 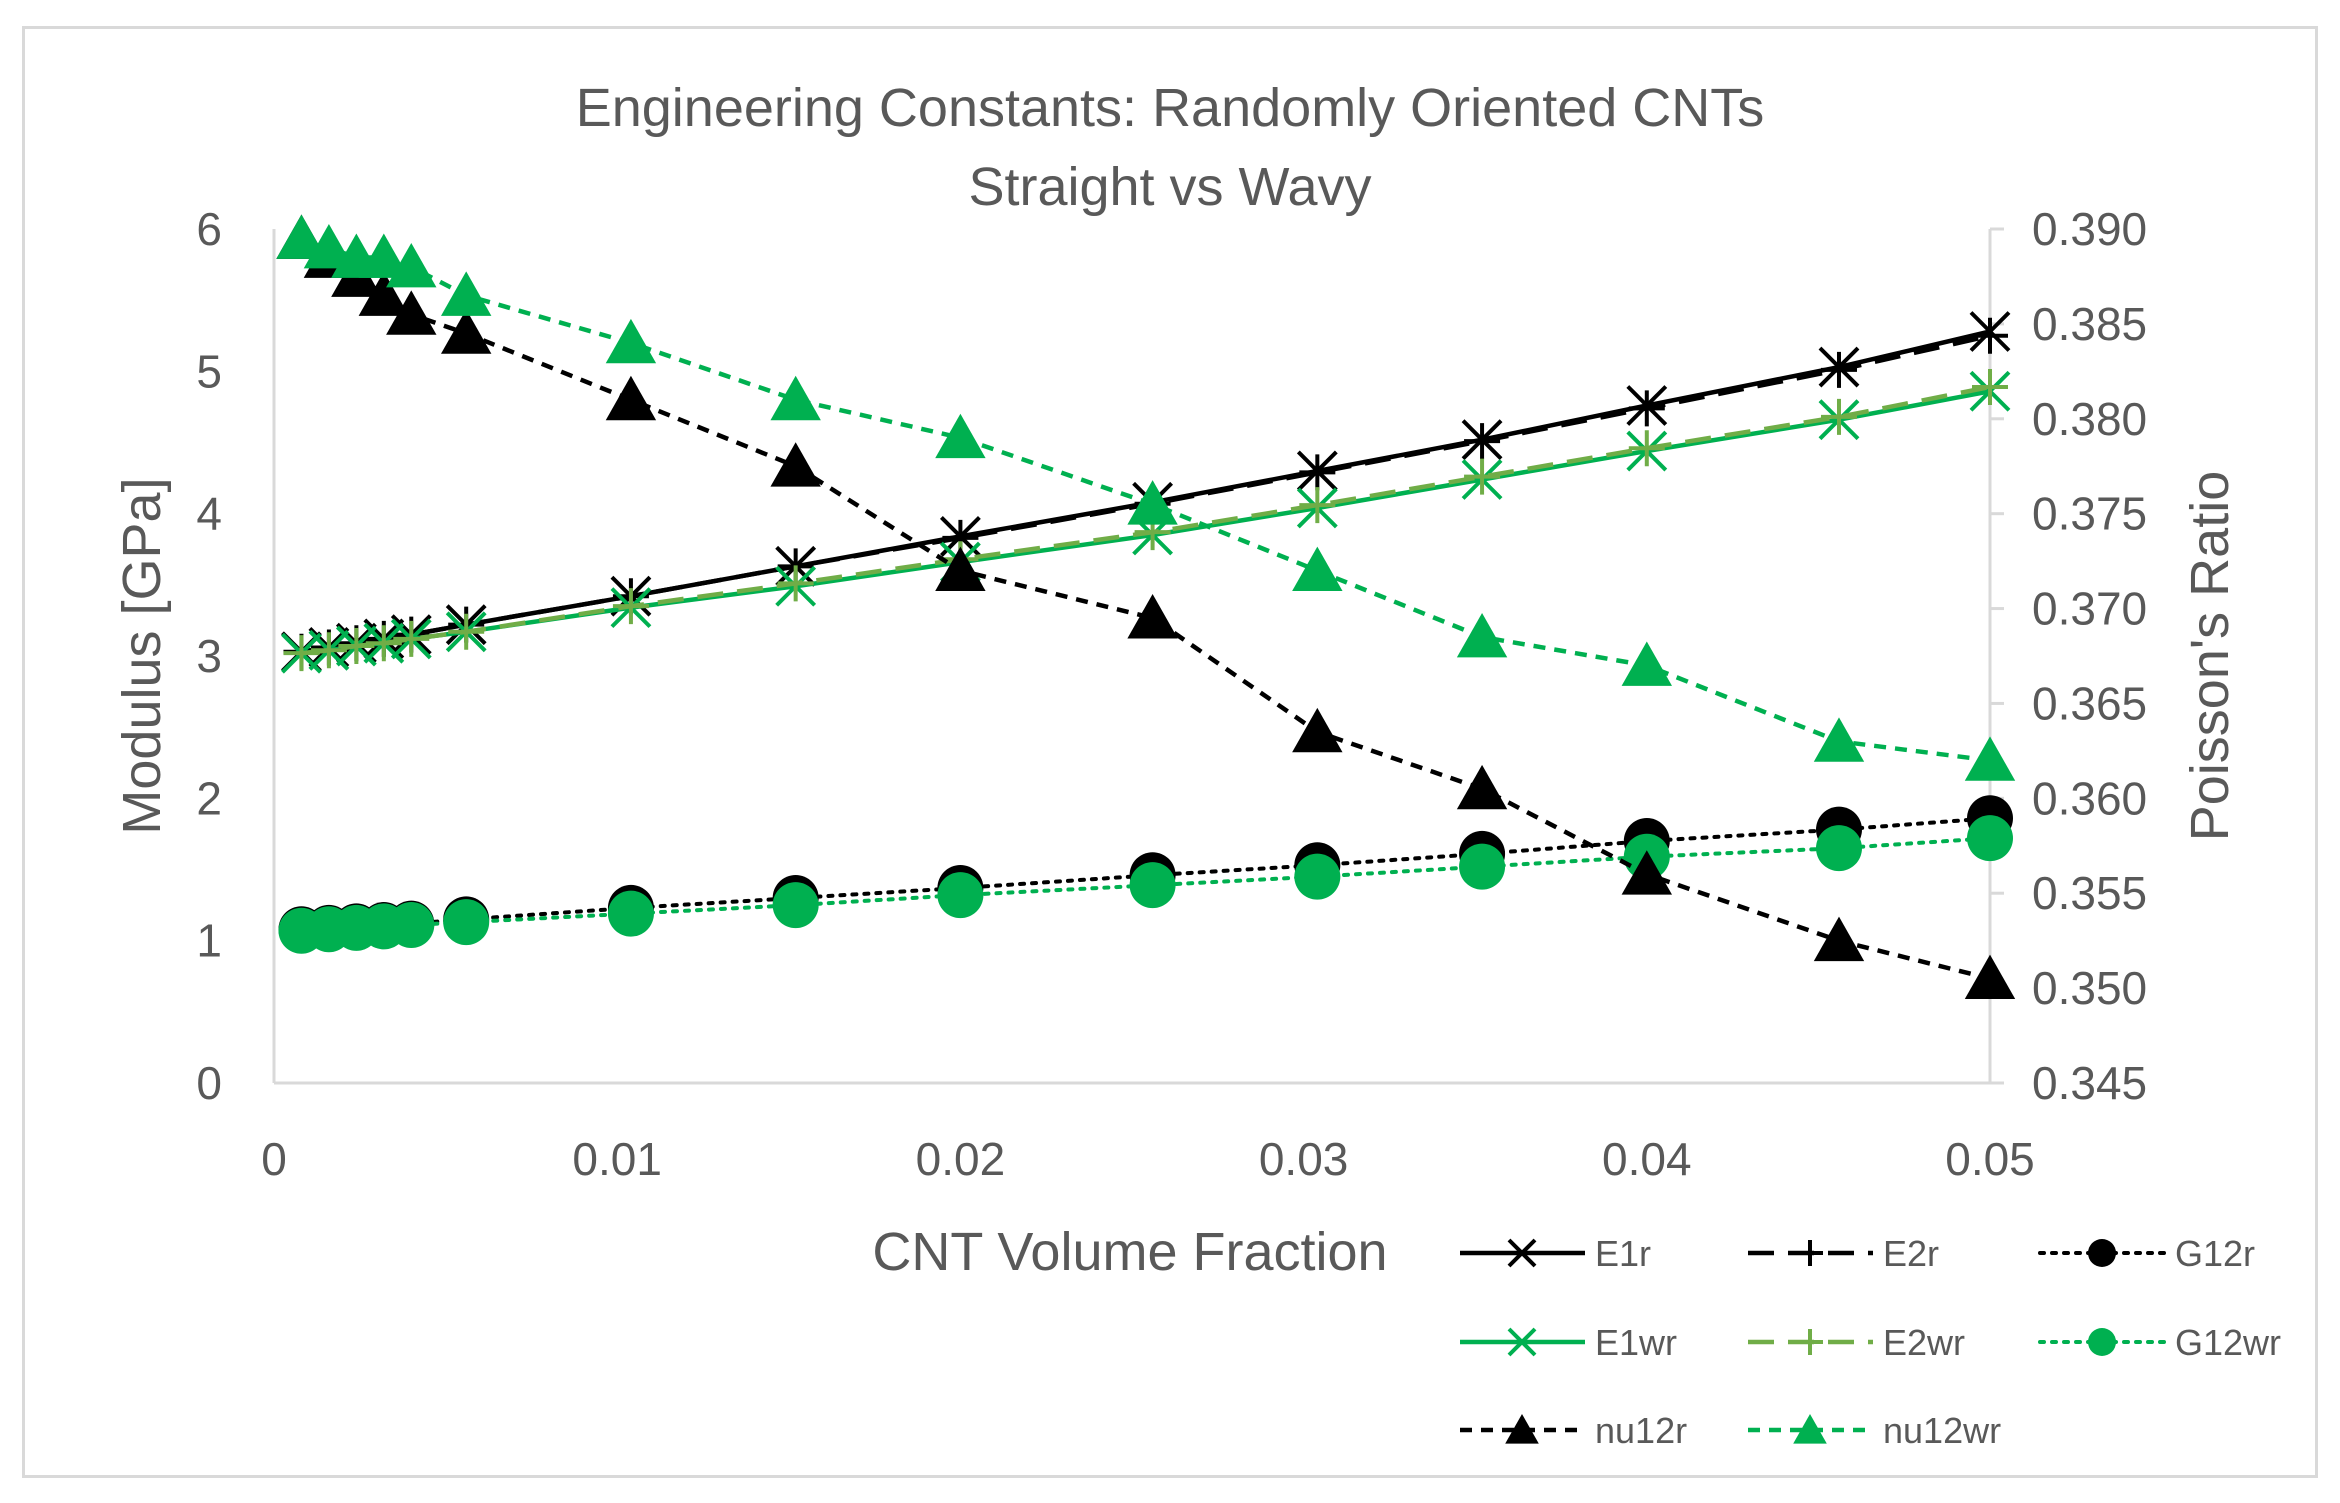 I want to click on chart-subtitle: Straight vs Wavy, so click(x=1169, y=187).